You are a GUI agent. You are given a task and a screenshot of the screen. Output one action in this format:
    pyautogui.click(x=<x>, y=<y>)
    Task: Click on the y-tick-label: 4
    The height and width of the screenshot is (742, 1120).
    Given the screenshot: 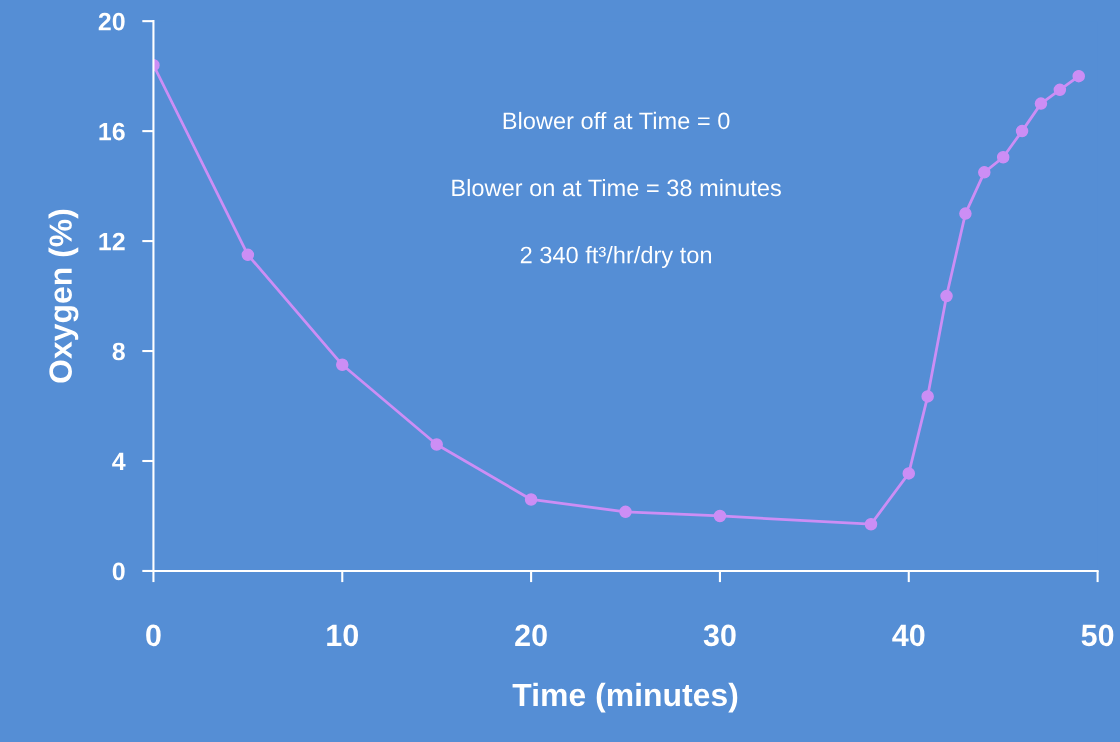 What is the action you would take?
    pyautogui.click(x=119, y=461)
    